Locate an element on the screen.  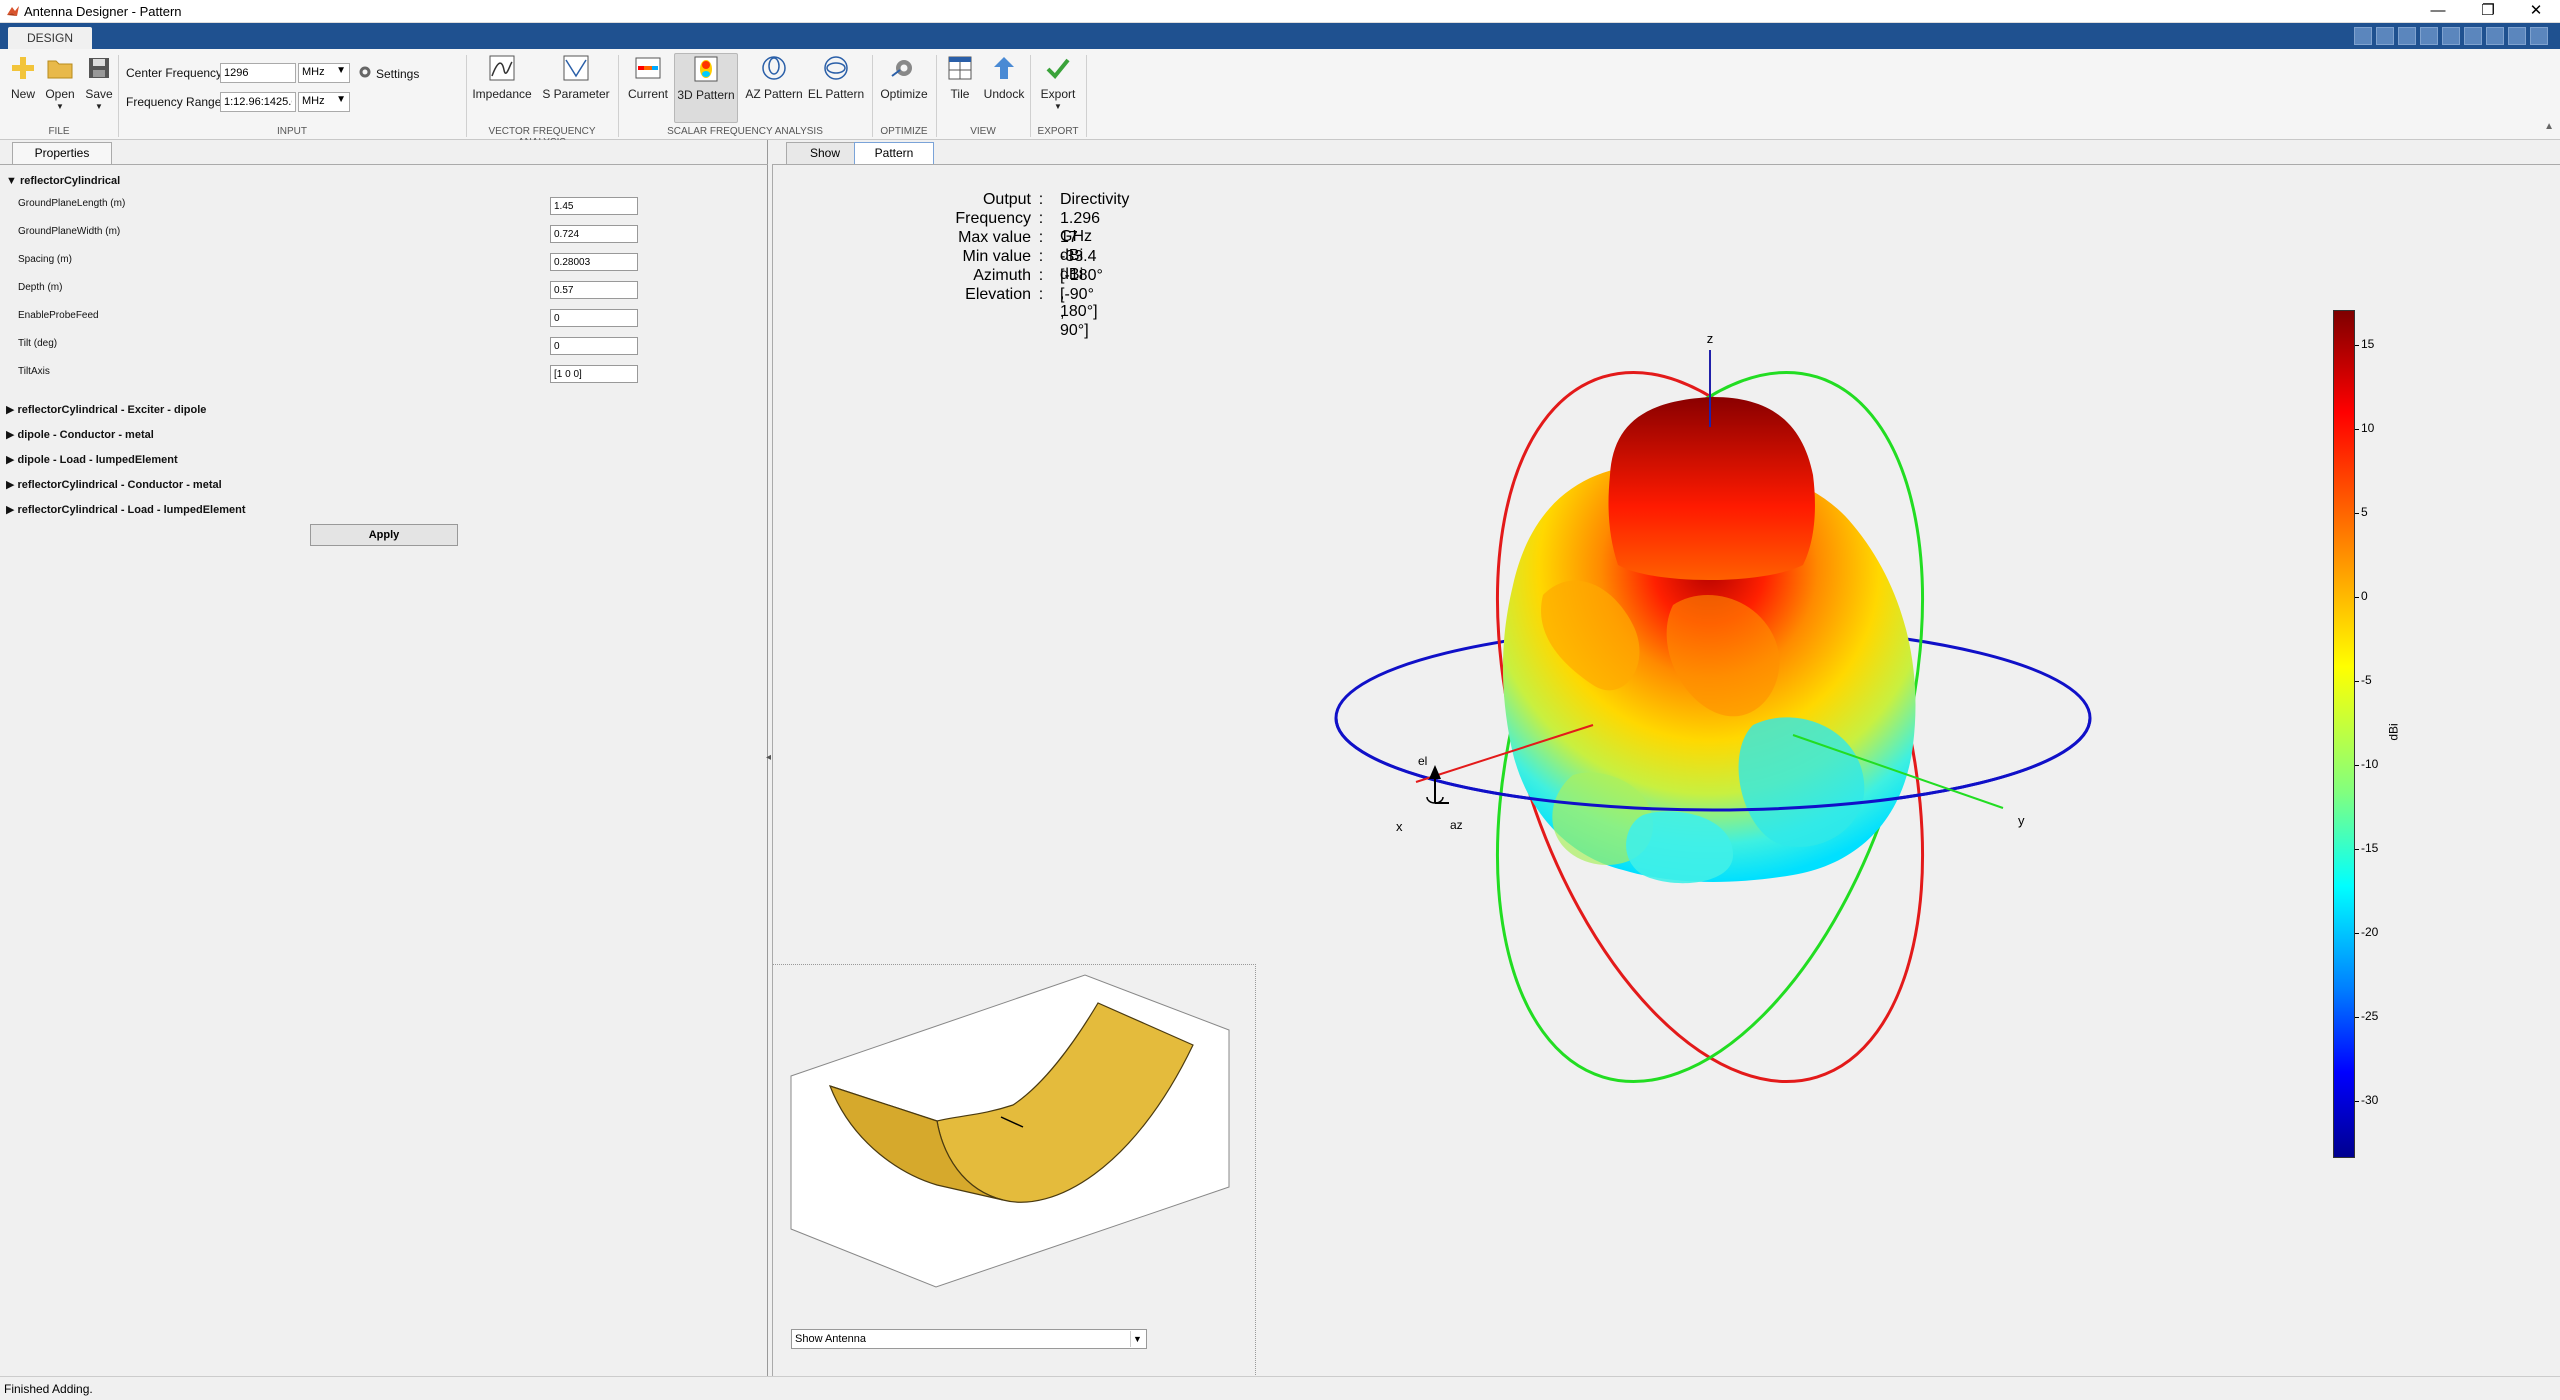
ribbon-divider is located at coordinates (618, 96).